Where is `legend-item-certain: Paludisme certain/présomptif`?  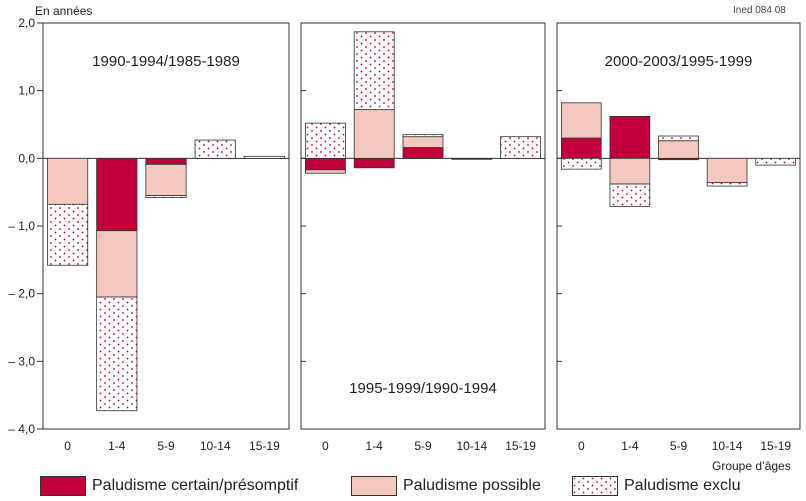 legend-item-certain: Paludisme certain/présomptif is located at coordinates (169, 486).